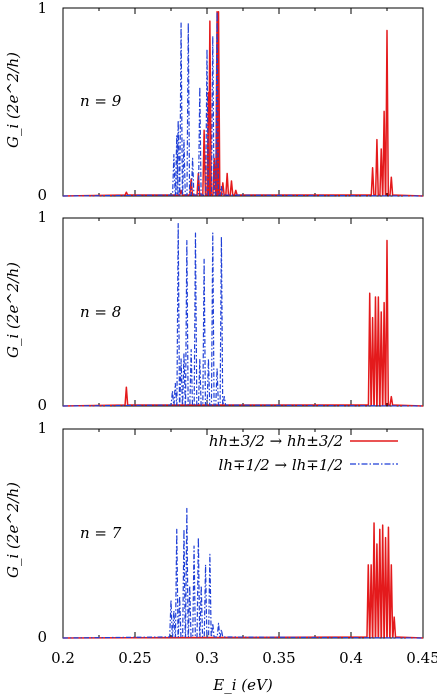  Describe the element at coordinates (281, 465) in the screenshot. I see `legend-label-lh: lh∓1/2 → lh∓1/2` at that location.